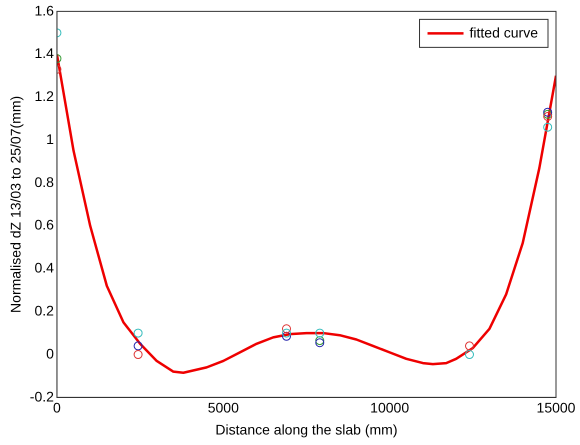 This screenshot has height=445, width=580. Describe the element at coordinates (556, 408) in the screenshot. I see `x-tick-label: 15000` at that location.